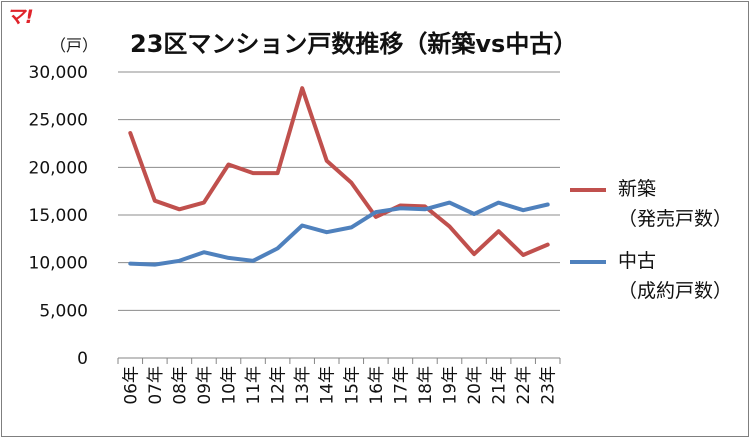 The image size is (752, 440). What do you see at coordinates (675, 291) in the screenshot?
I see `legend-sublabel-used: （成約戸数）` at bounding box center [675, 291].